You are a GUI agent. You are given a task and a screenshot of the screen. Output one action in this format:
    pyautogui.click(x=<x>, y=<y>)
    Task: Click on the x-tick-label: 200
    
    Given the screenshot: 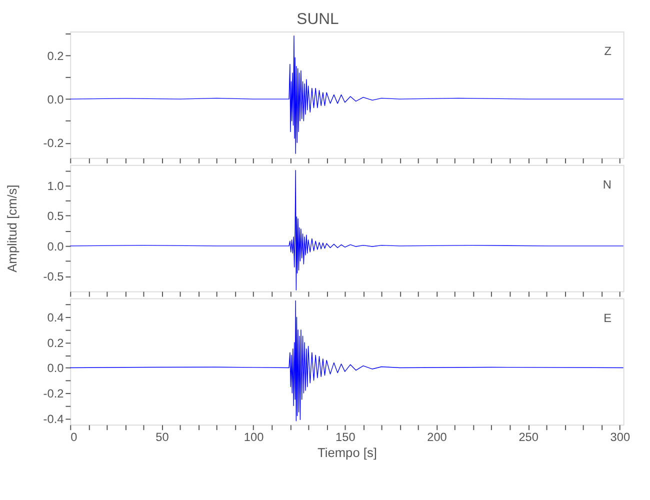 What is the action you would take?
    pyautogui.click(x=437, y=437)
    